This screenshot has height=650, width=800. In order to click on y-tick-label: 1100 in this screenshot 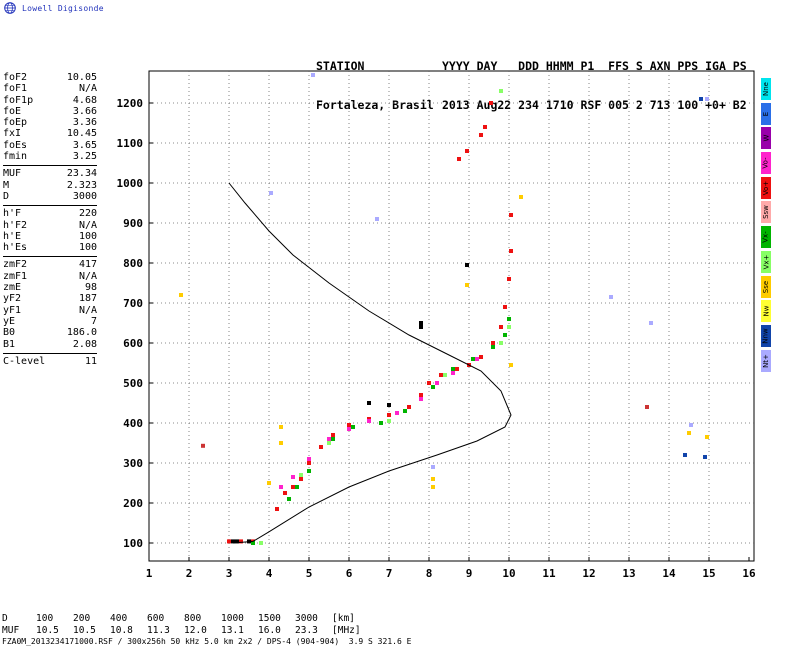, I will do `click(130, 143)`.